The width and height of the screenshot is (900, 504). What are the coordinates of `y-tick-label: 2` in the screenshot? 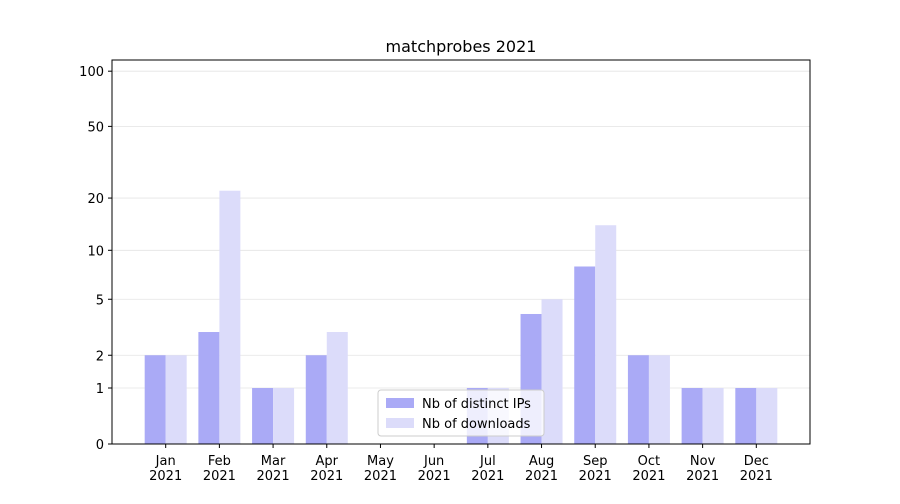 It's located at (100, 356).